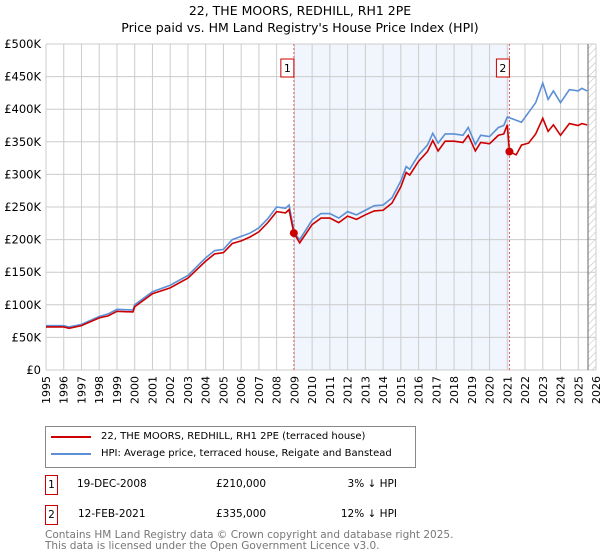 This screenshot has height=560, width=600. I want to click on sale-row: 1 19-DEC-2008 £210,000 3% ↓ HPI, so click(245, 485).